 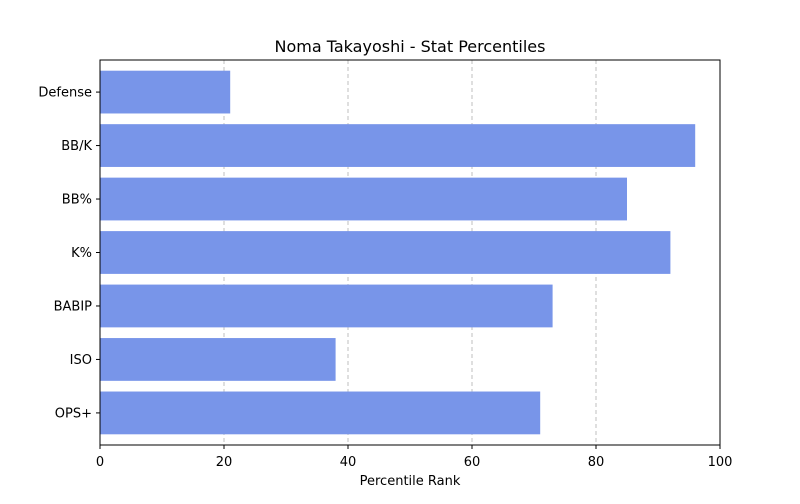 What do you see at coordinates (320, 413) in the screenshot?
I see `bar-ops` at bounding box center [320, 413].